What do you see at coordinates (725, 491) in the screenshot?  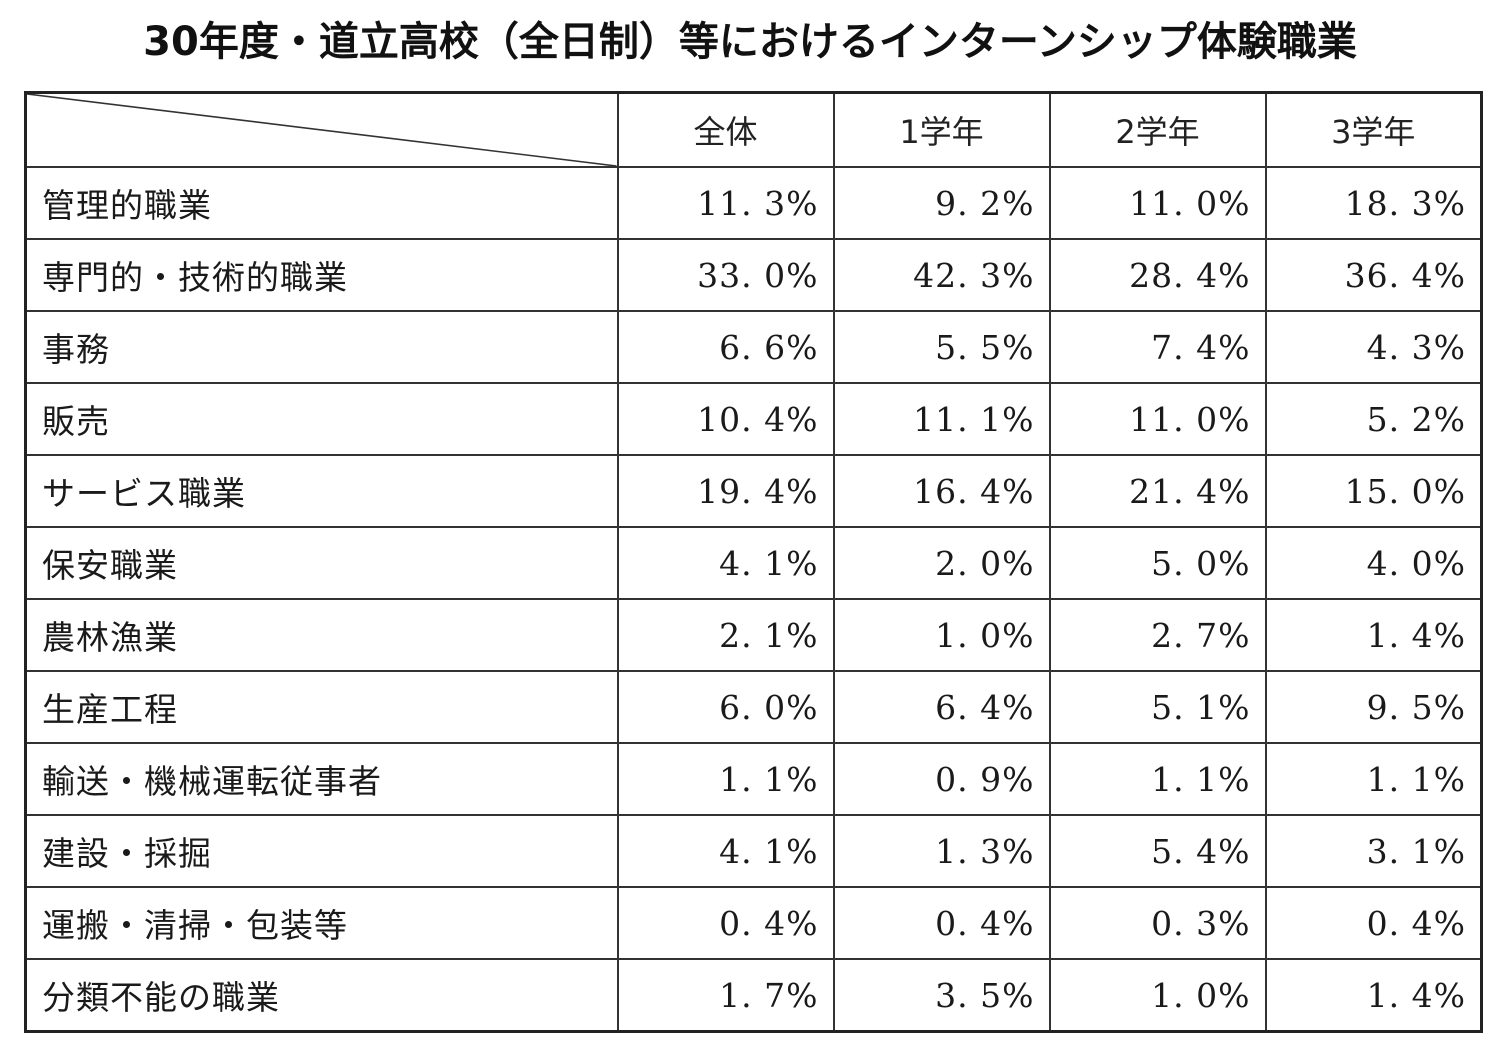 I see `cell-total: 19. 4%` at bounding box center [725, 491].